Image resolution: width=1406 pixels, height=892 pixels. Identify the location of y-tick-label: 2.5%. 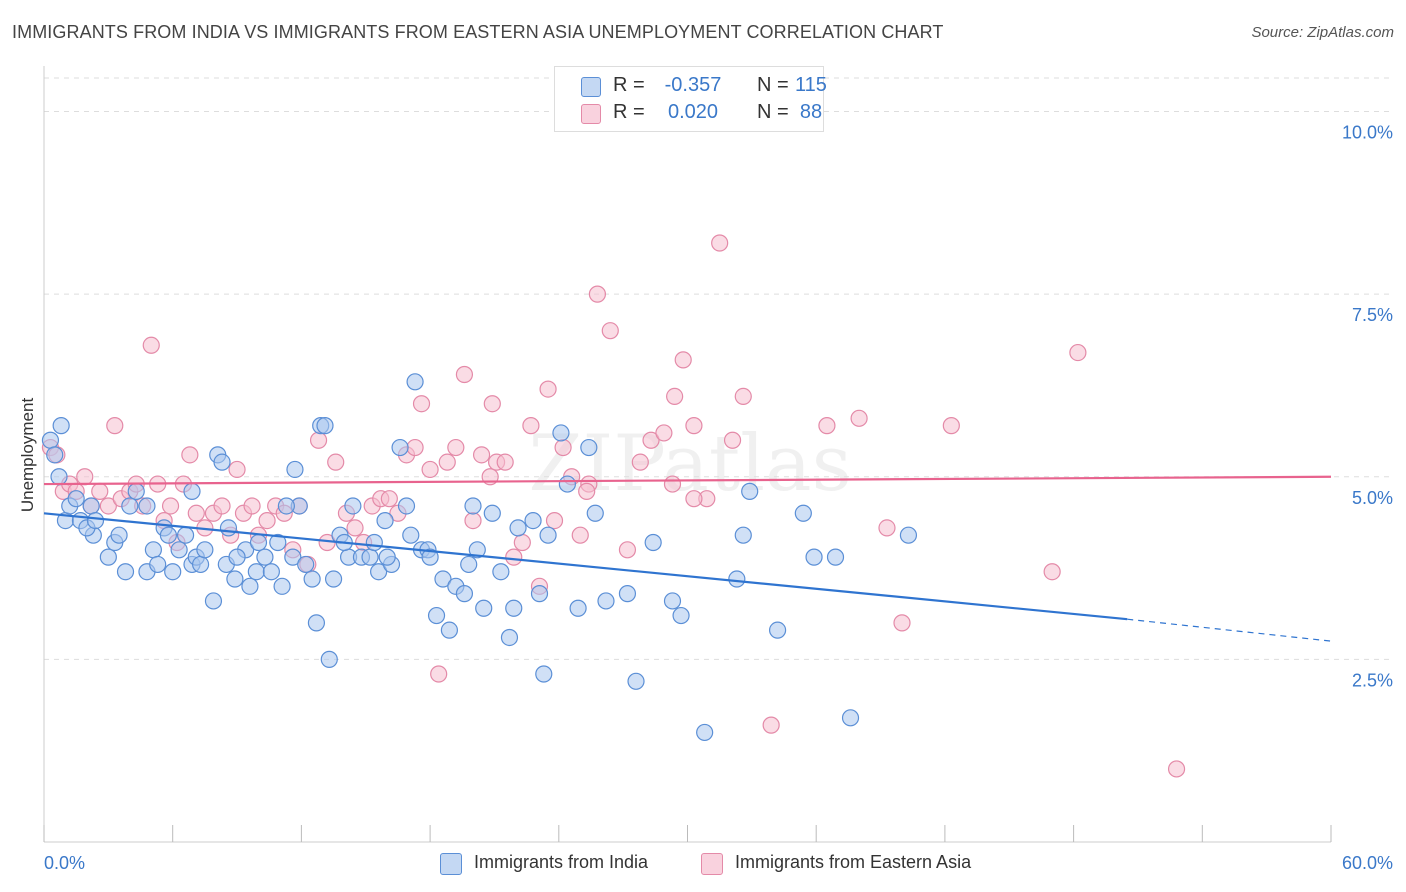
(1372, 680).